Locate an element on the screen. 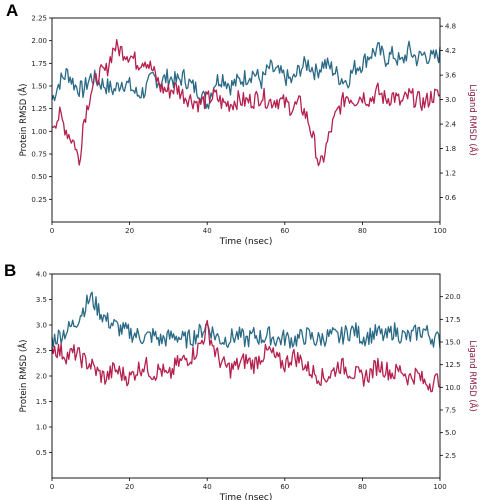 This screenshot has width=484, height=500. y-left-tick-label: 1.00 is located at coordinates (39, 132).